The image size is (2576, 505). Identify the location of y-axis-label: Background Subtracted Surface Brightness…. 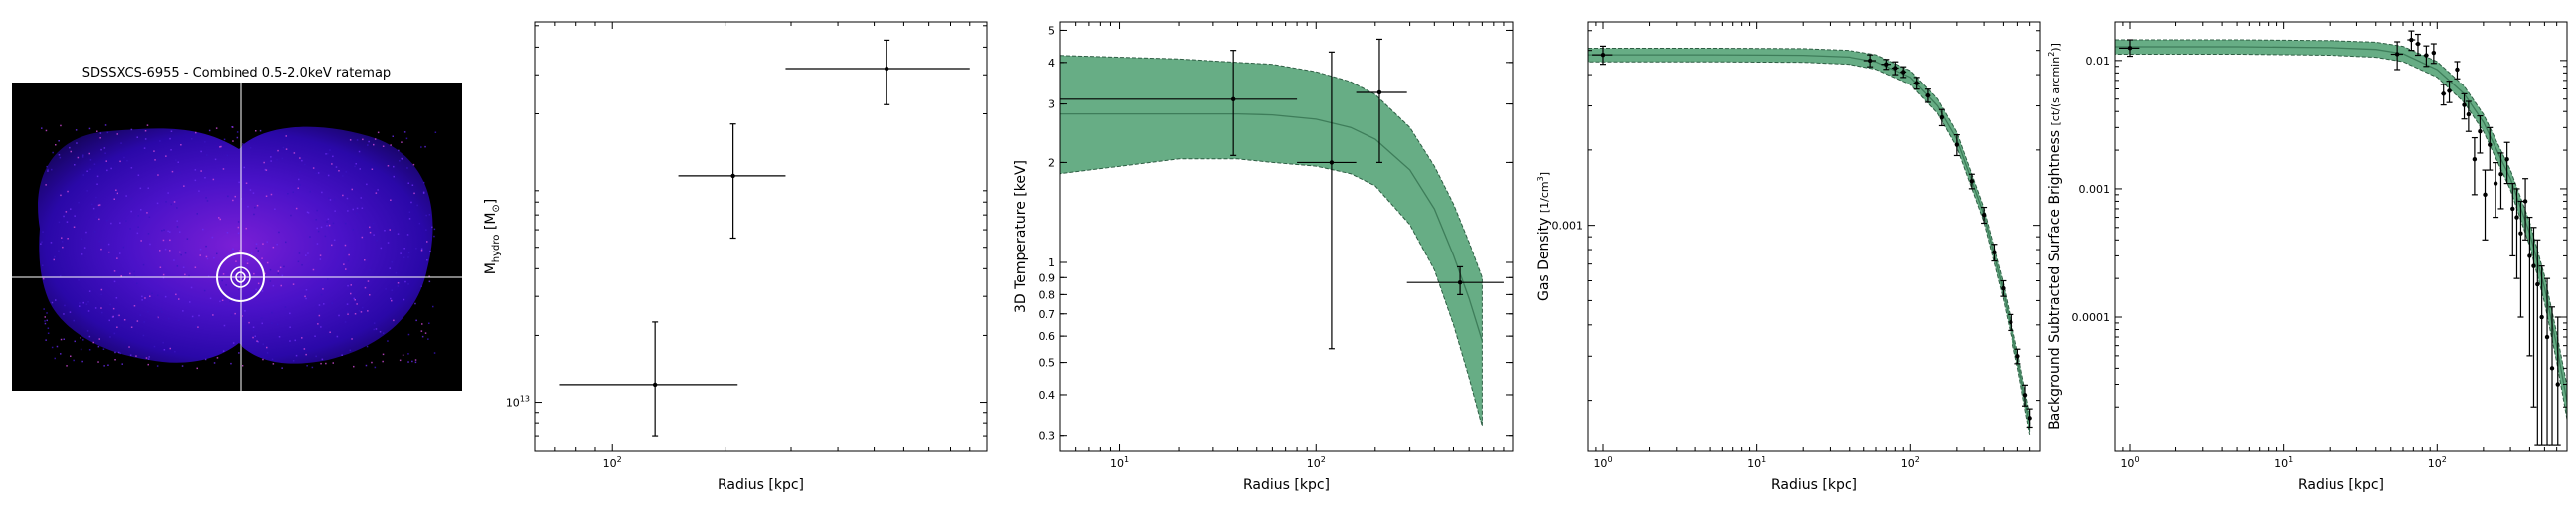
(2055, 237).